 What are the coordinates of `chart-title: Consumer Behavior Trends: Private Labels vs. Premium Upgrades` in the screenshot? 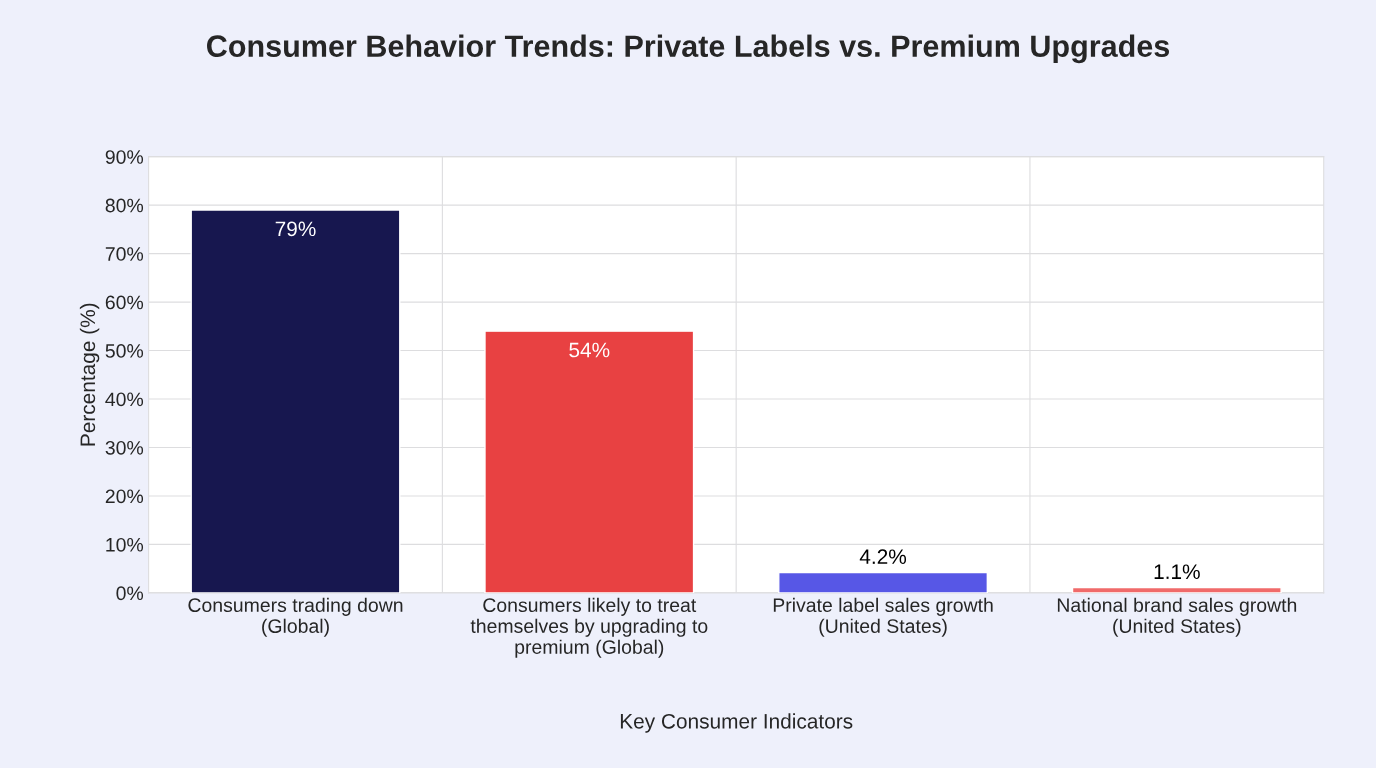 It's located at (688, 49).